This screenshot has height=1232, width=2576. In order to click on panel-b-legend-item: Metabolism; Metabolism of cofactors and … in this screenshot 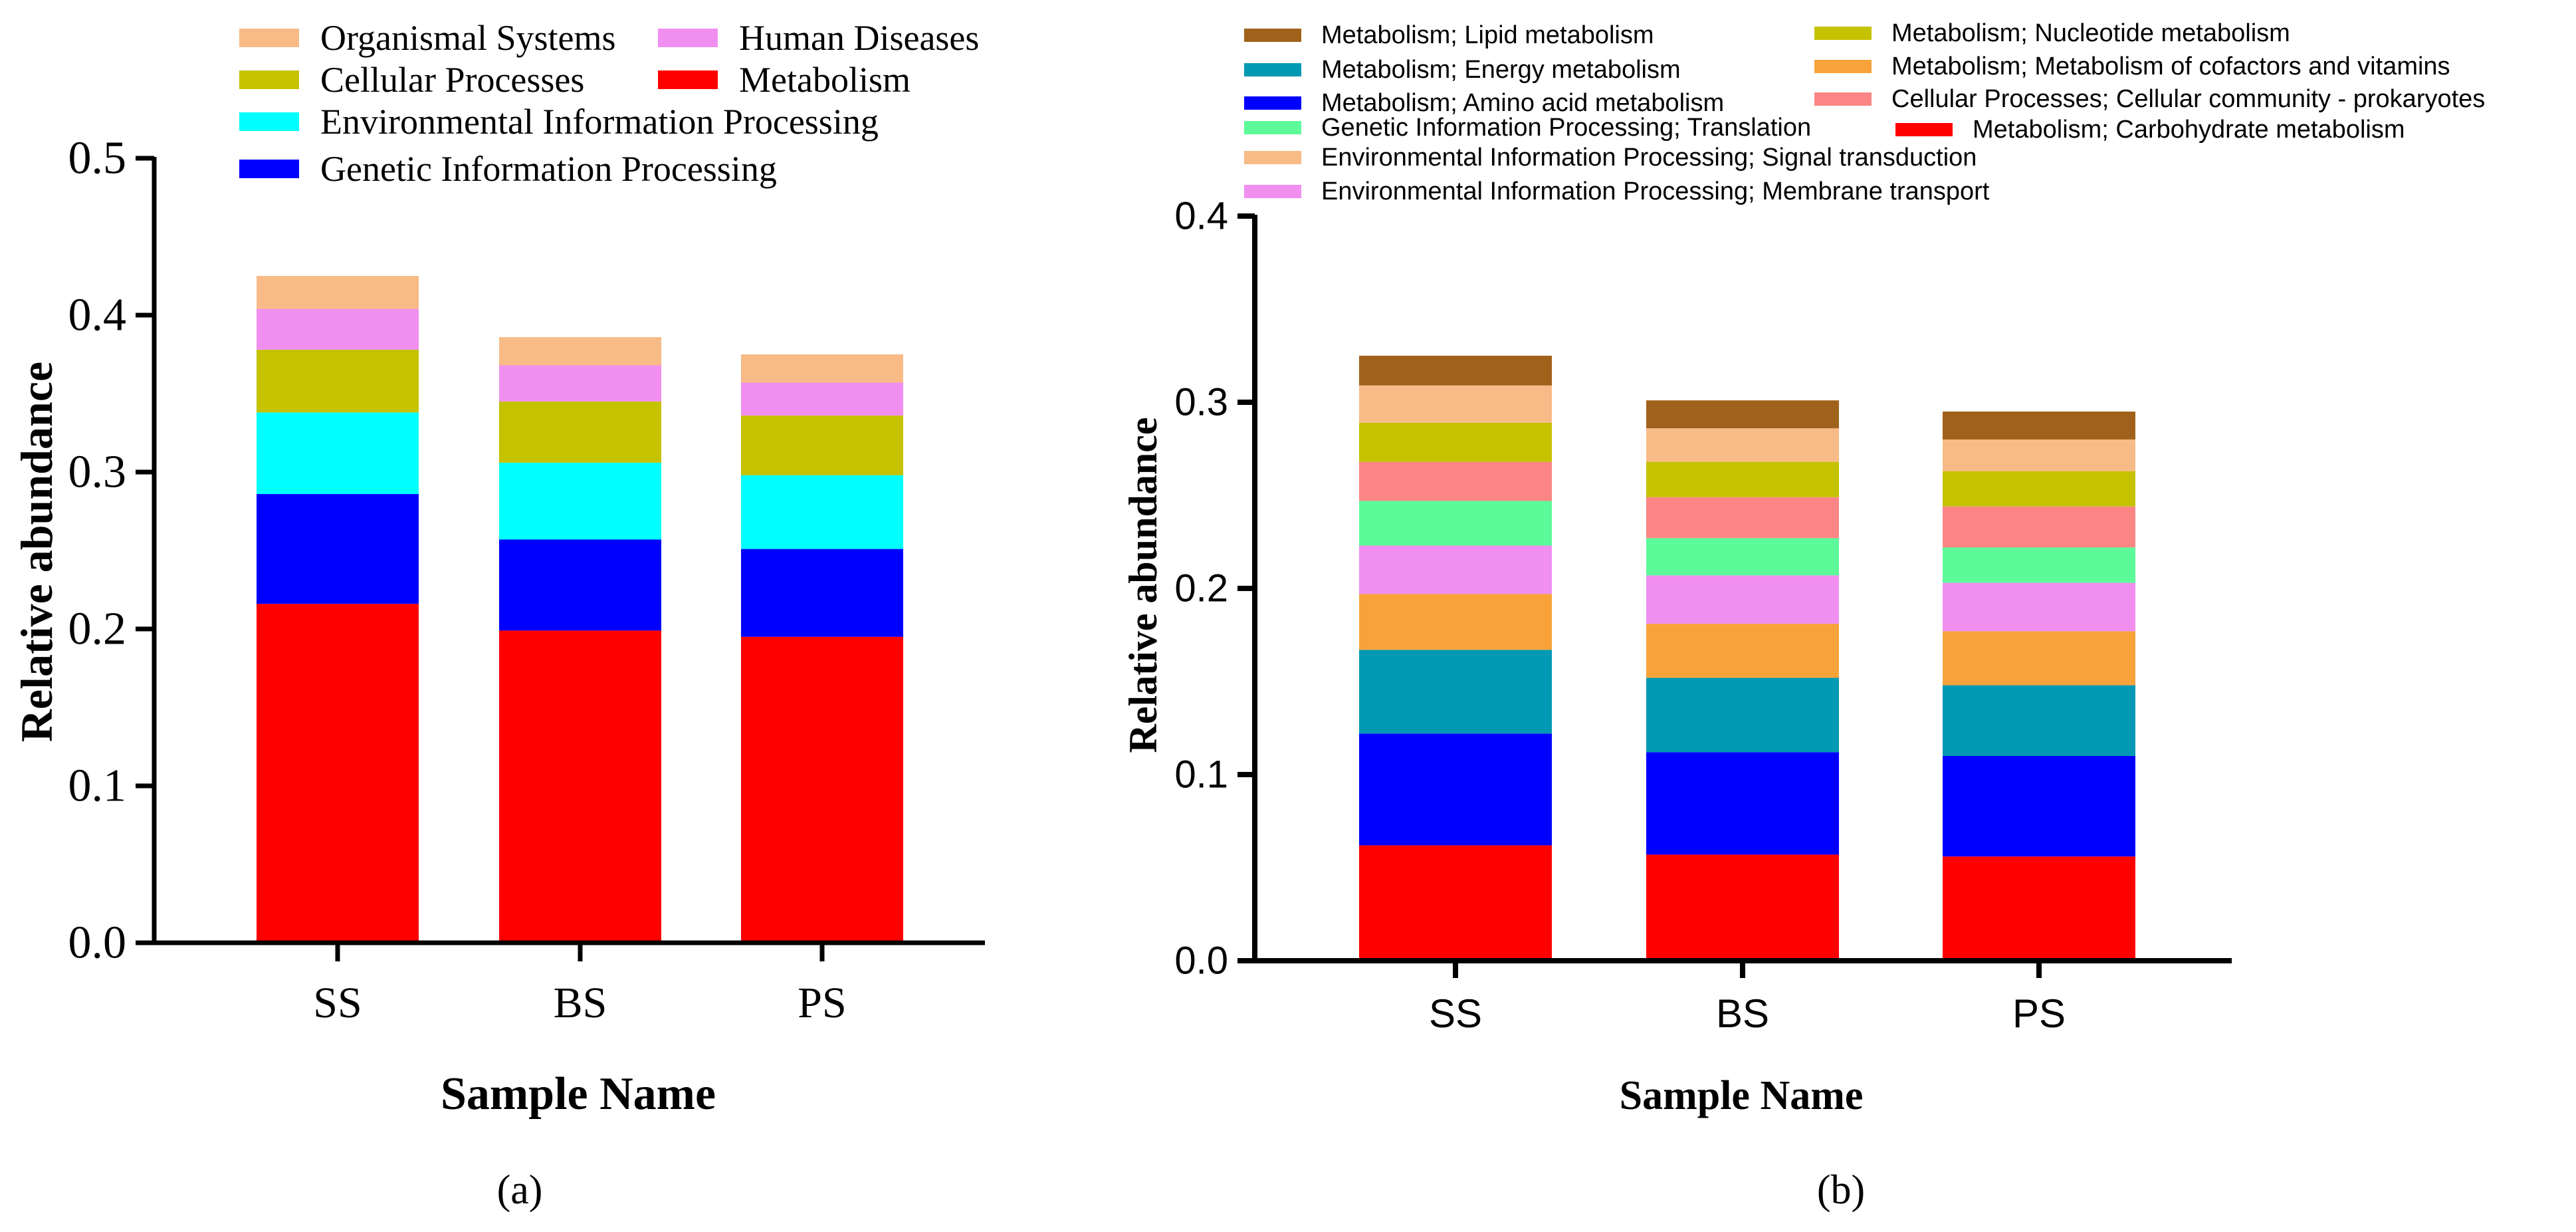, I will do `click(2132, 66)`.